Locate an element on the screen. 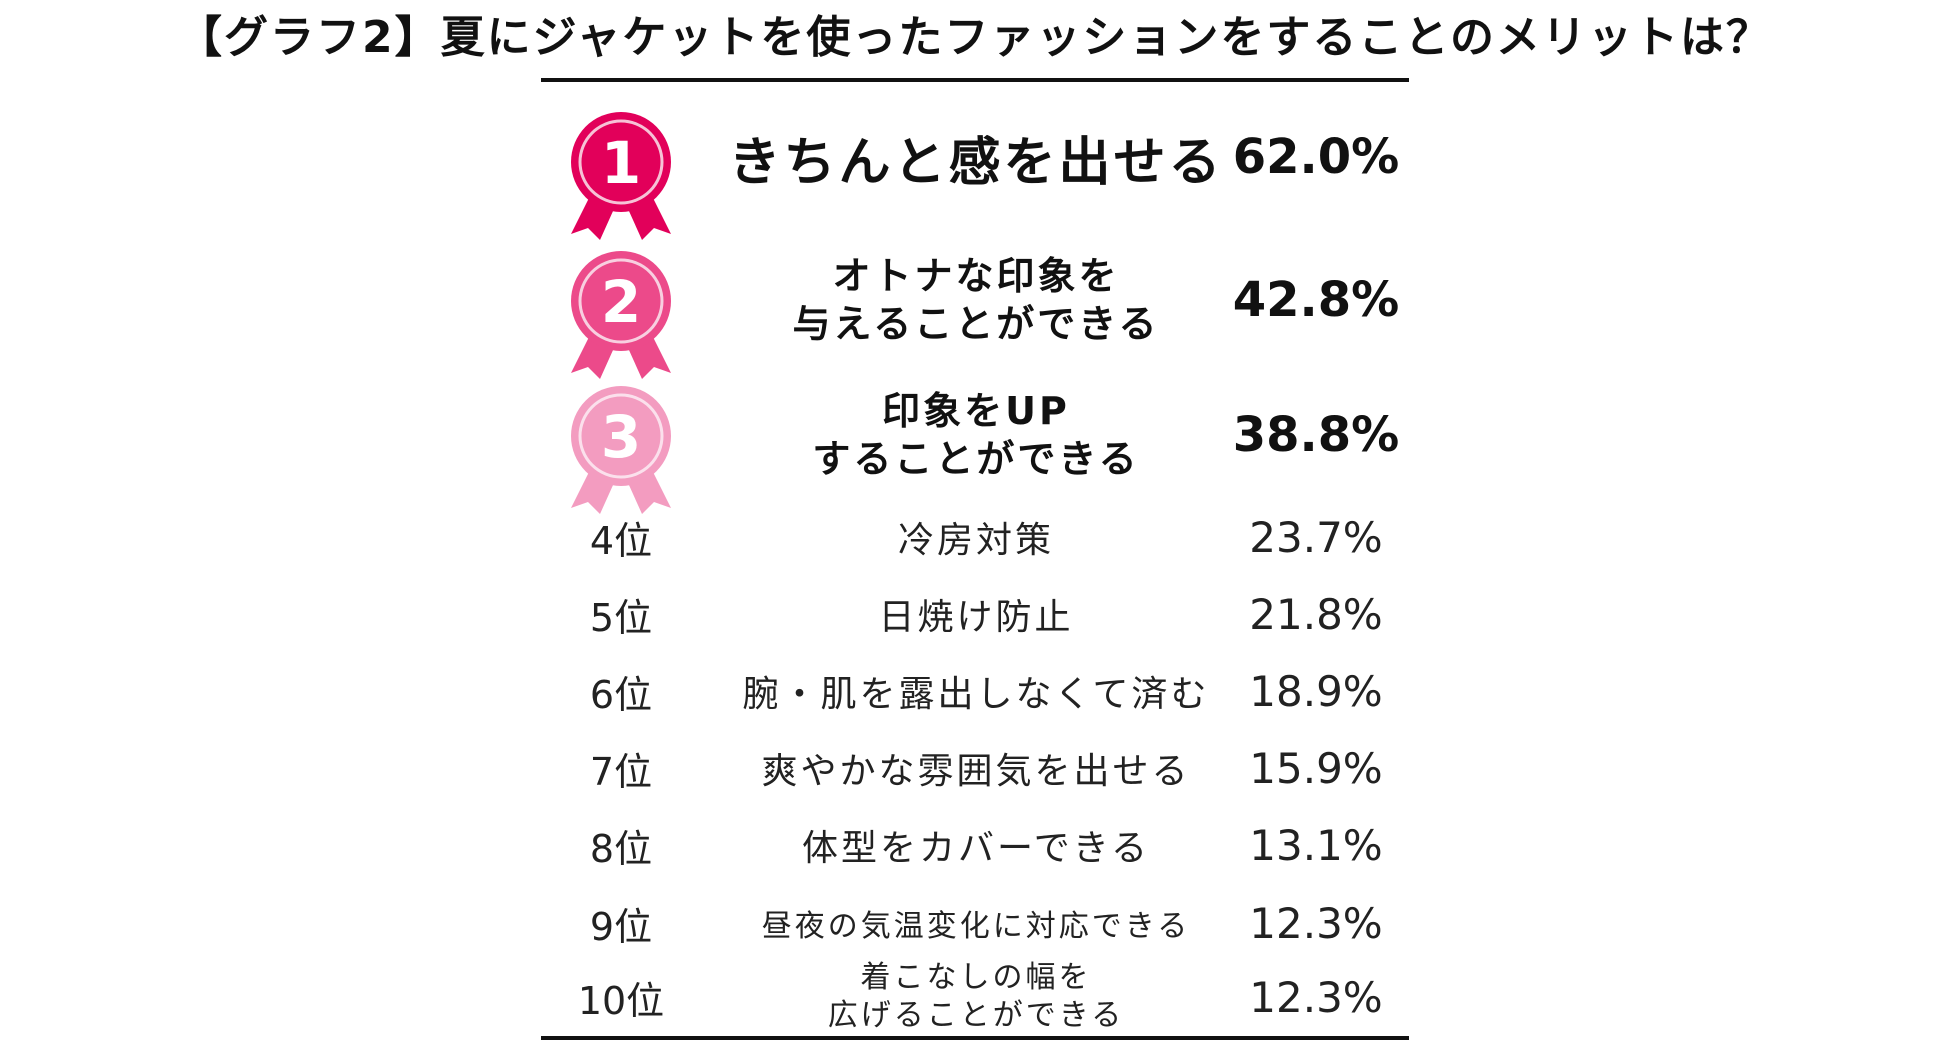 This screenshot has width=1950, height=1055. rank-10-label: 着こなしの幅を 広げることができる is located at coordinates (976, 997).